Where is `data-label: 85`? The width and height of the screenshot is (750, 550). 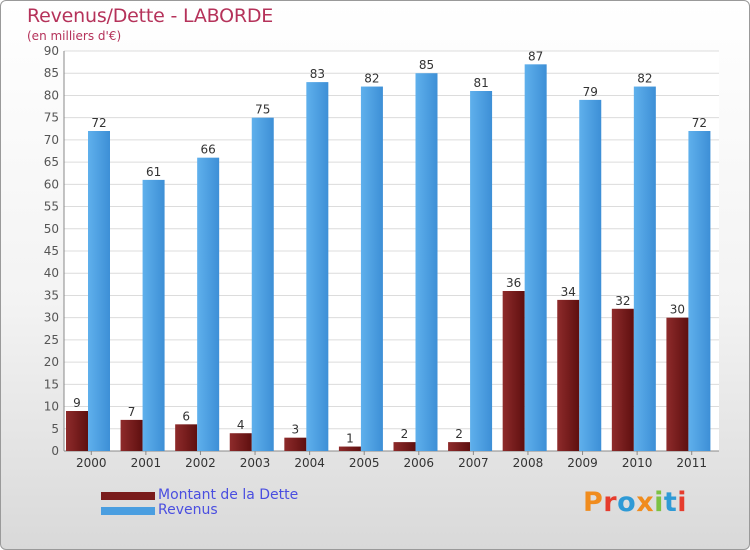 data-label: 85 is located at coordinates (426, 65).